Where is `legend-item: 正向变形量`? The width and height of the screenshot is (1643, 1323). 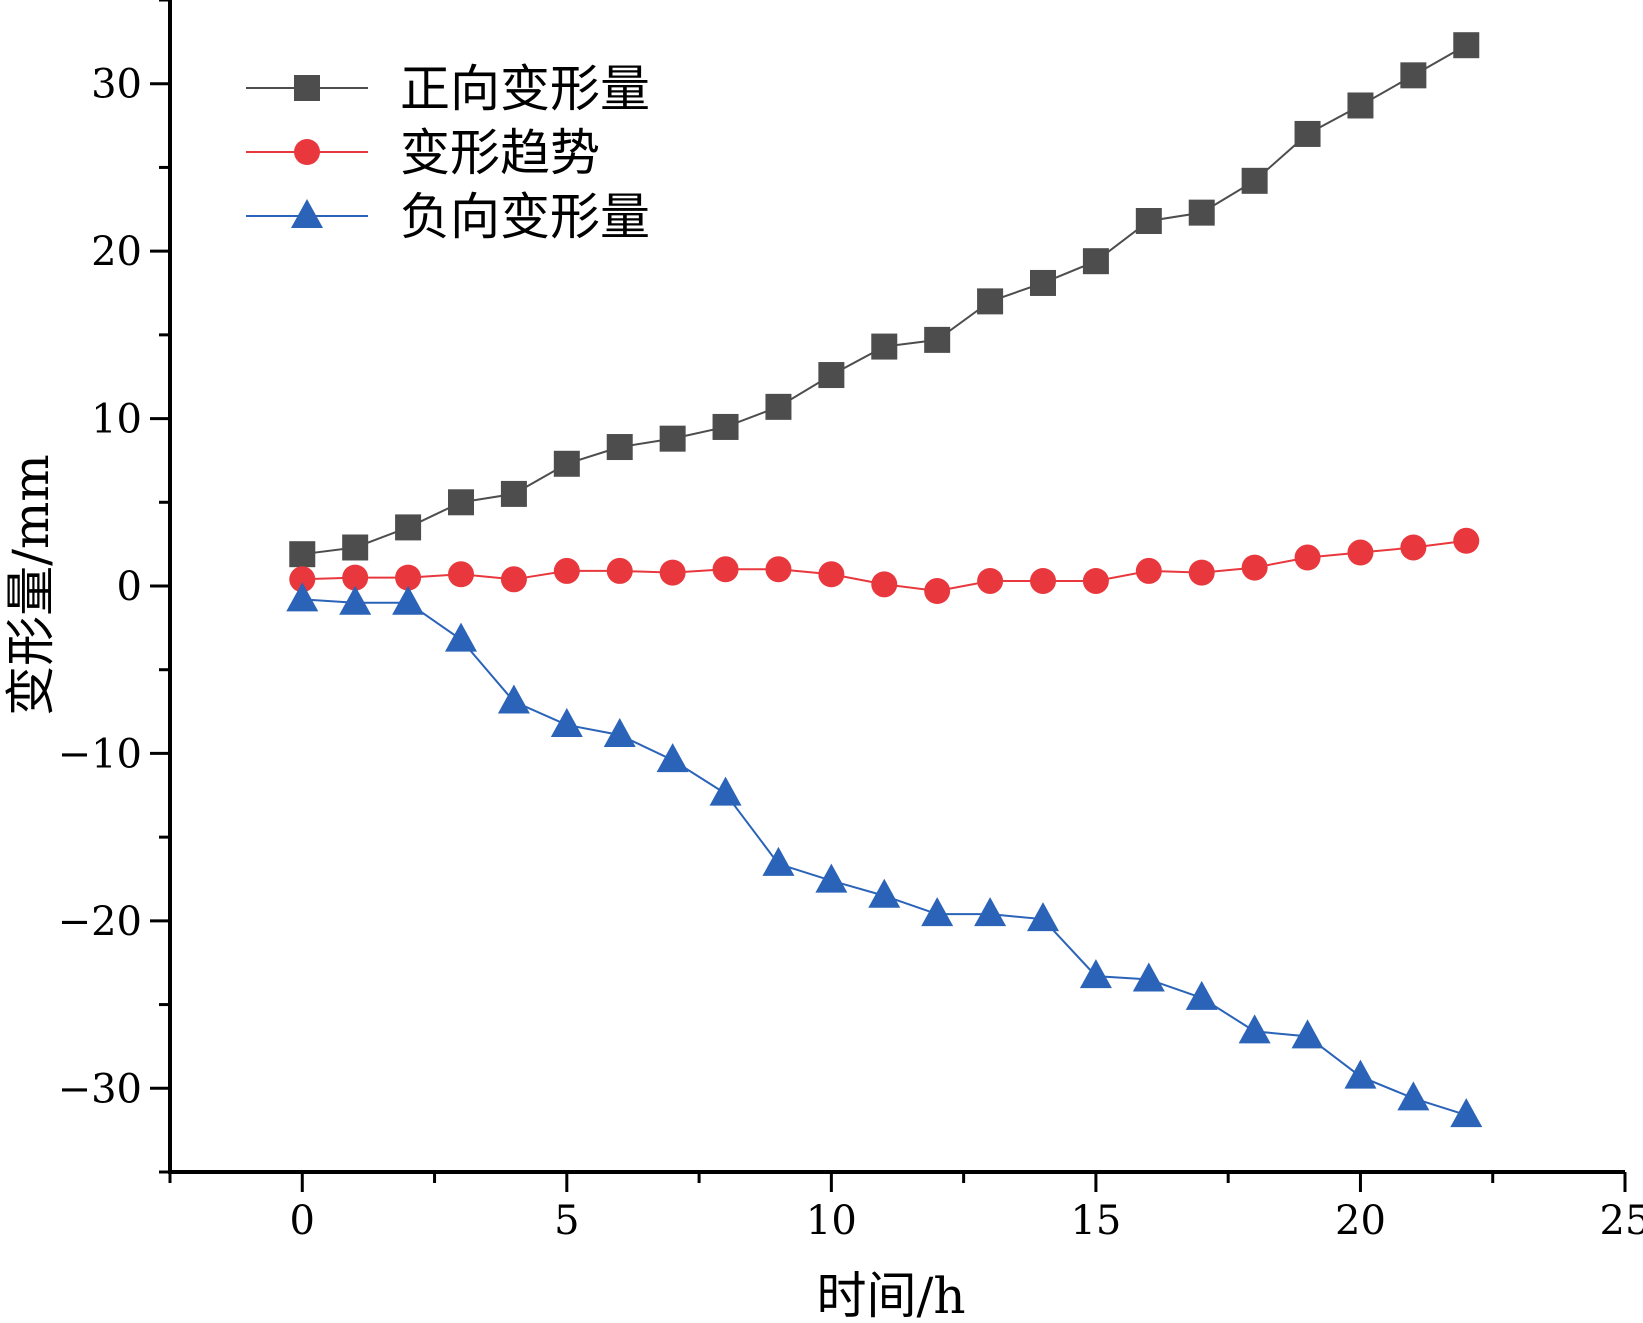 legend-item: 正向变形量 is located at coordinates (448, 89).